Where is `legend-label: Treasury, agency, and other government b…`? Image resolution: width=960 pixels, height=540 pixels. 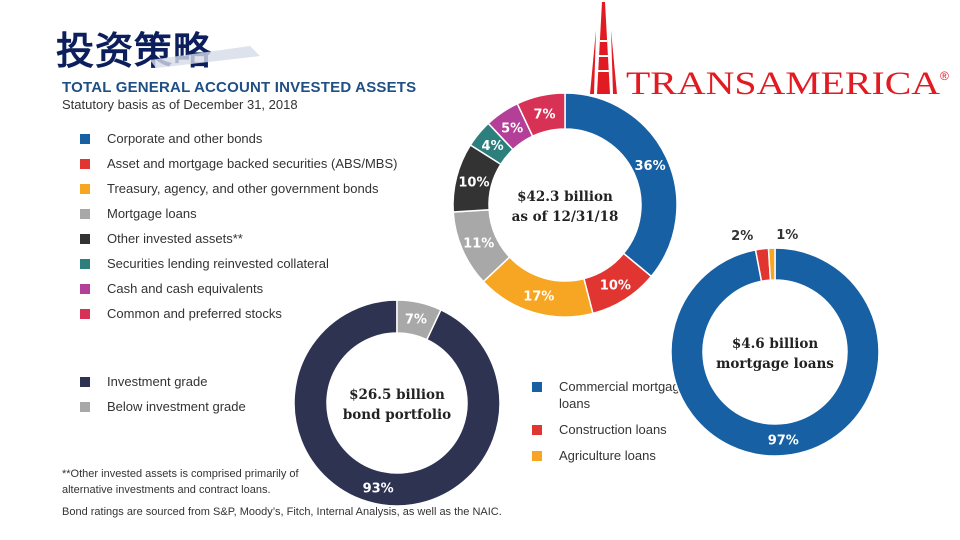
legend-label: Treasury, agency, and other government b… is located at coordinates (243, 188).